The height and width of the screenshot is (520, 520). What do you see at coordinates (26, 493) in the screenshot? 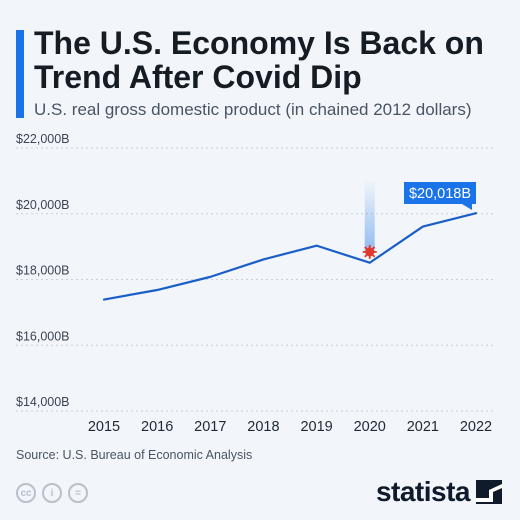
I see `creative-commons-icon: cc` at bounding box center [26, 493].